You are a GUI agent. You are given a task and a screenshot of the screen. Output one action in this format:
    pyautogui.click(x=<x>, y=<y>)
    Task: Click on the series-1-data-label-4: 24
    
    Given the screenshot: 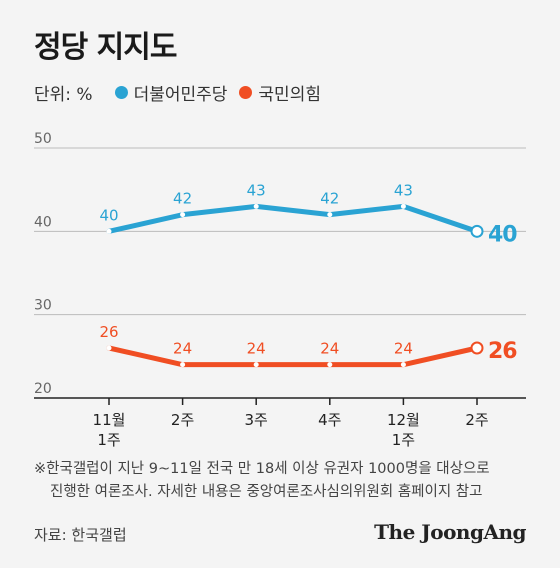 What is the action you would take?
    pyautogui.click(x=403, y=349)
    